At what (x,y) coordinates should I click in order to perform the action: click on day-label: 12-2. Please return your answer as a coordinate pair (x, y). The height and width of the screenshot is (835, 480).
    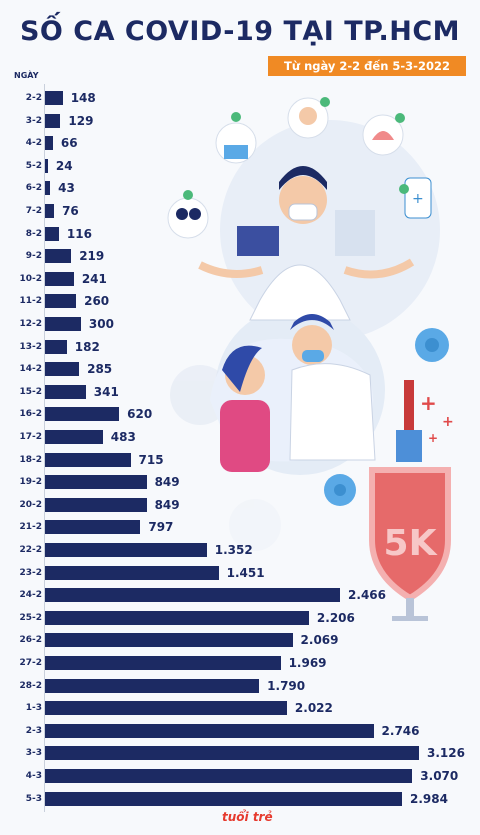
    Looking at the image, I should click on (30, 324).